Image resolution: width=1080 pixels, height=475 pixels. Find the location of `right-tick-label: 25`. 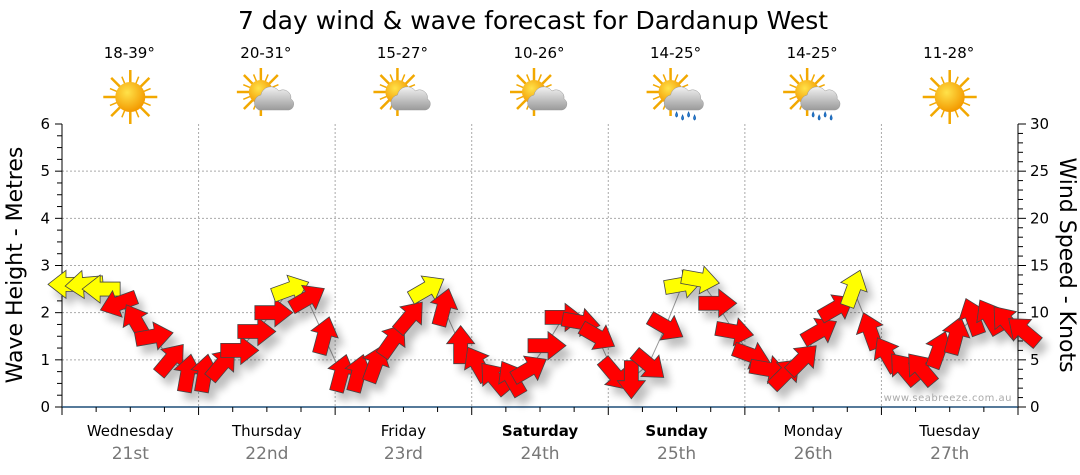

right-tick-label: 25 is located at coordinates (1039, 171).